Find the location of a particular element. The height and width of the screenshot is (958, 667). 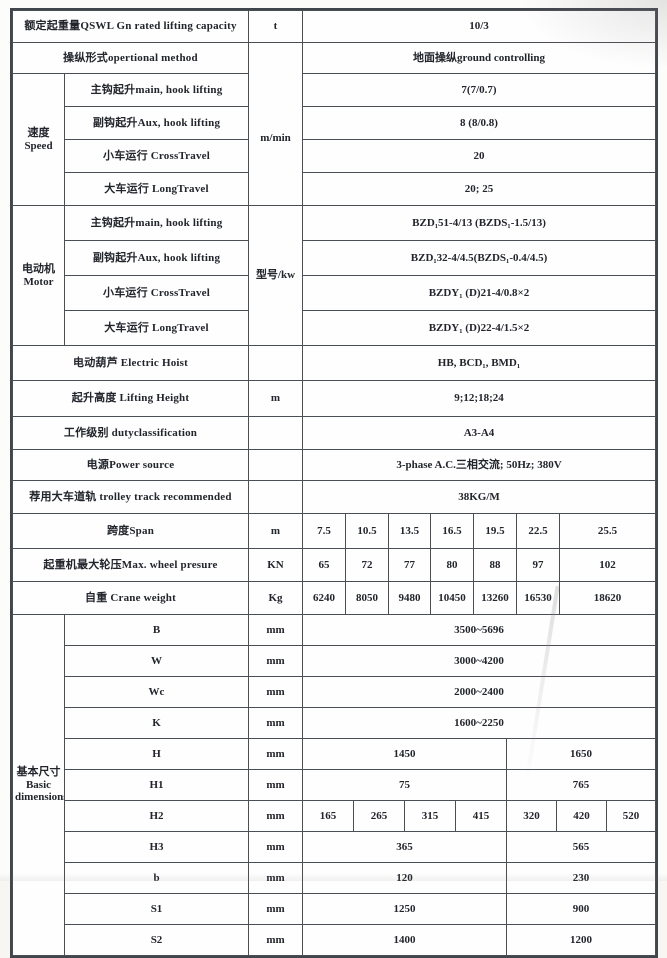

power-label-cell: 电源Power source is located at coordinates (130, 465).